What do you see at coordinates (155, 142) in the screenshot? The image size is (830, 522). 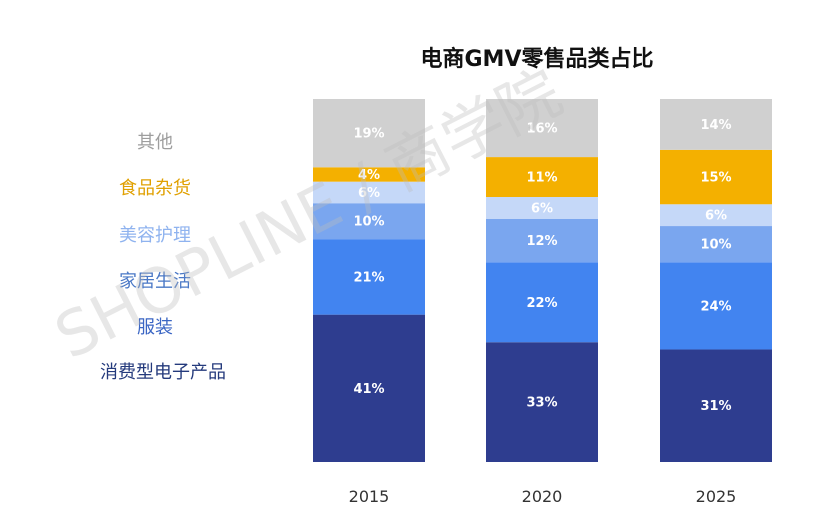 I see `legend-item: 其他` at bounding box center [155, 142].